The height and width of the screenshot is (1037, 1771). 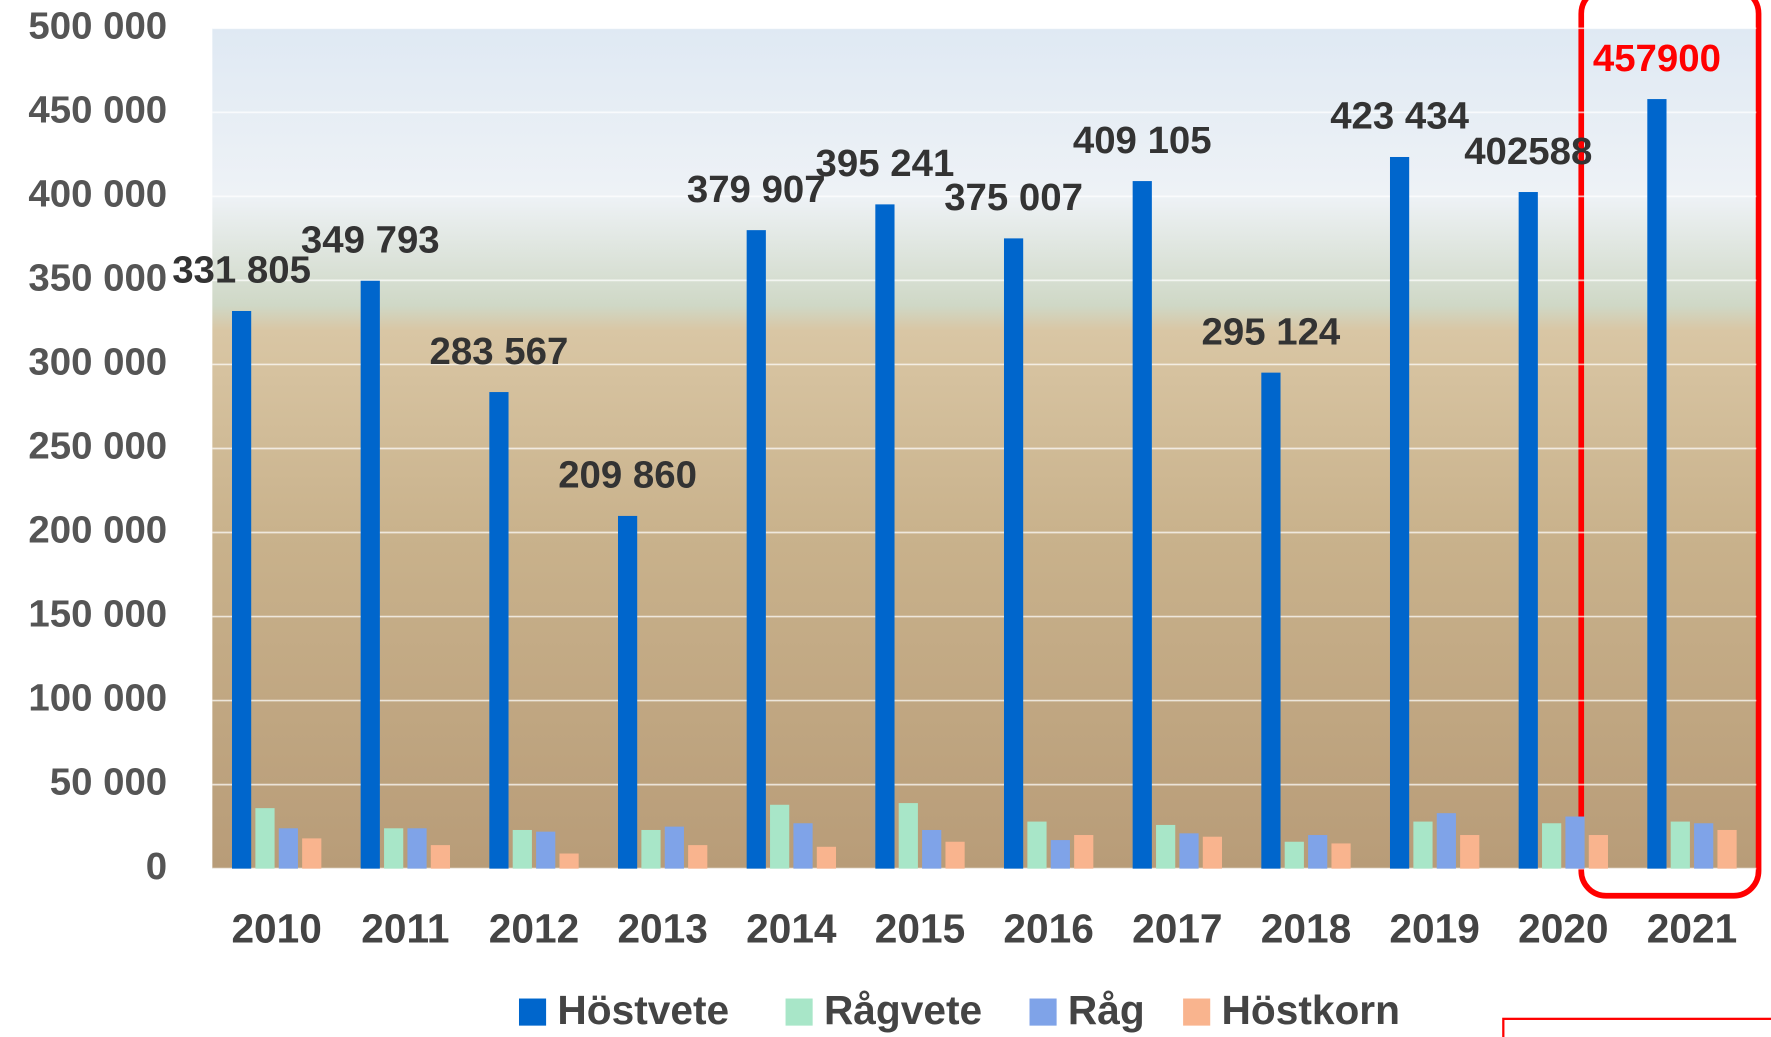 I want to click on highlight-box, so click(x=1670, y=449).